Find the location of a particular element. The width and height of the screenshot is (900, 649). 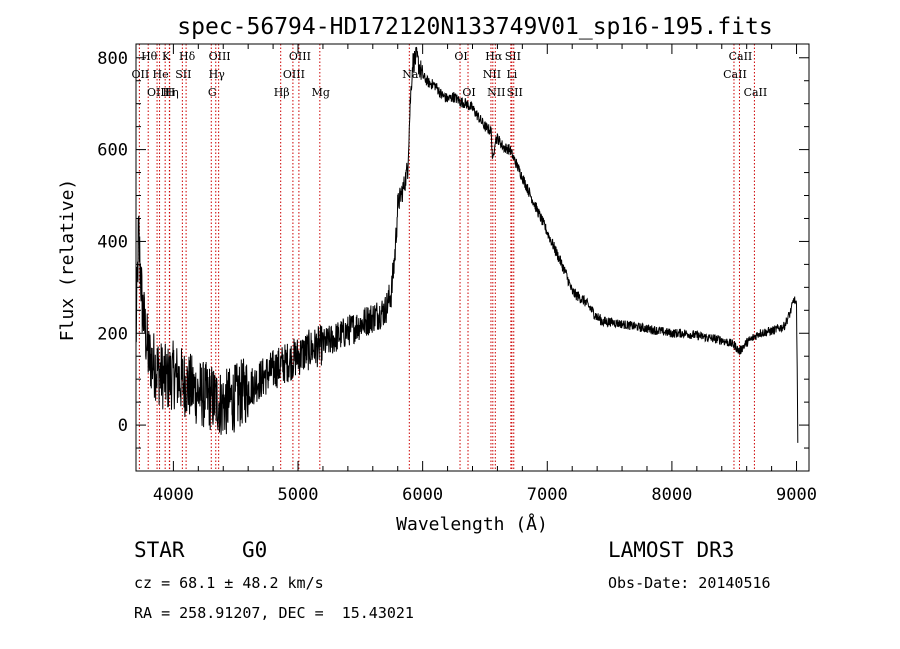

emission-line-label-27: CaII is located at coordinates (756, 92).